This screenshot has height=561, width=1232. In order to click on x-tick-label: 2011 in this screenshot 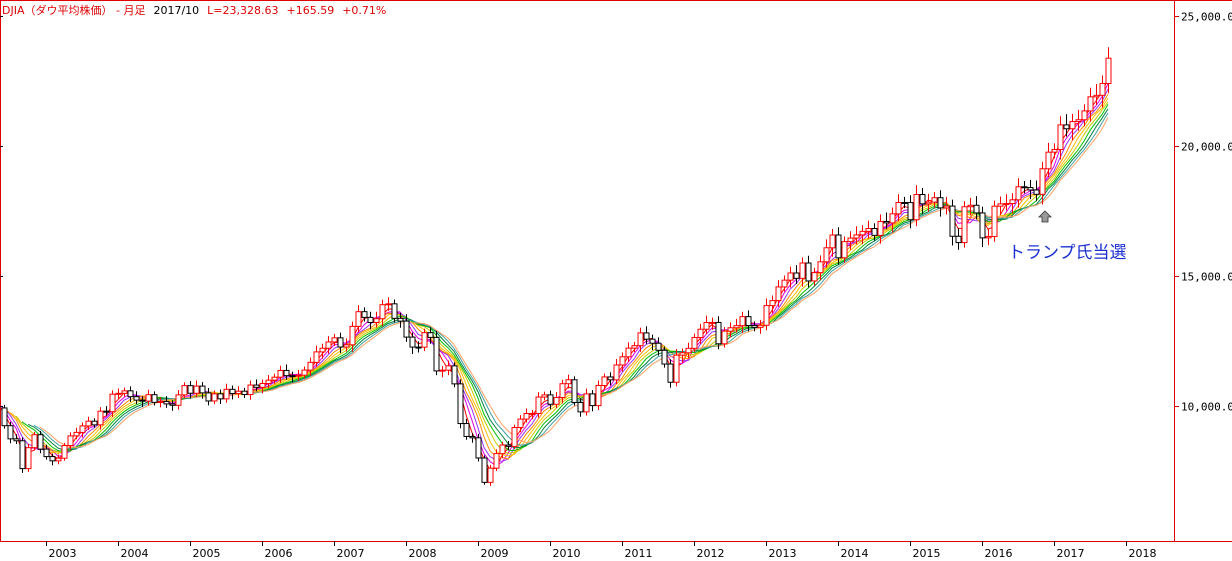, I will do `click(639, 553)`.